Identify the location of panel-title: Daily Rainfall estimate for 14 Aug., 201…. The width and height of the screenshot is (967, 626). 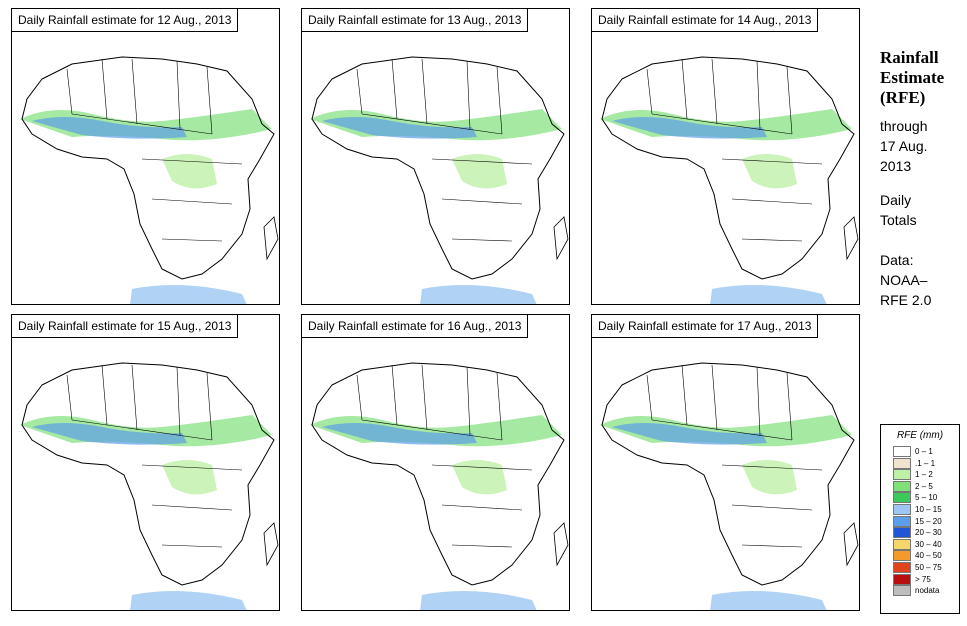
(705, 20).